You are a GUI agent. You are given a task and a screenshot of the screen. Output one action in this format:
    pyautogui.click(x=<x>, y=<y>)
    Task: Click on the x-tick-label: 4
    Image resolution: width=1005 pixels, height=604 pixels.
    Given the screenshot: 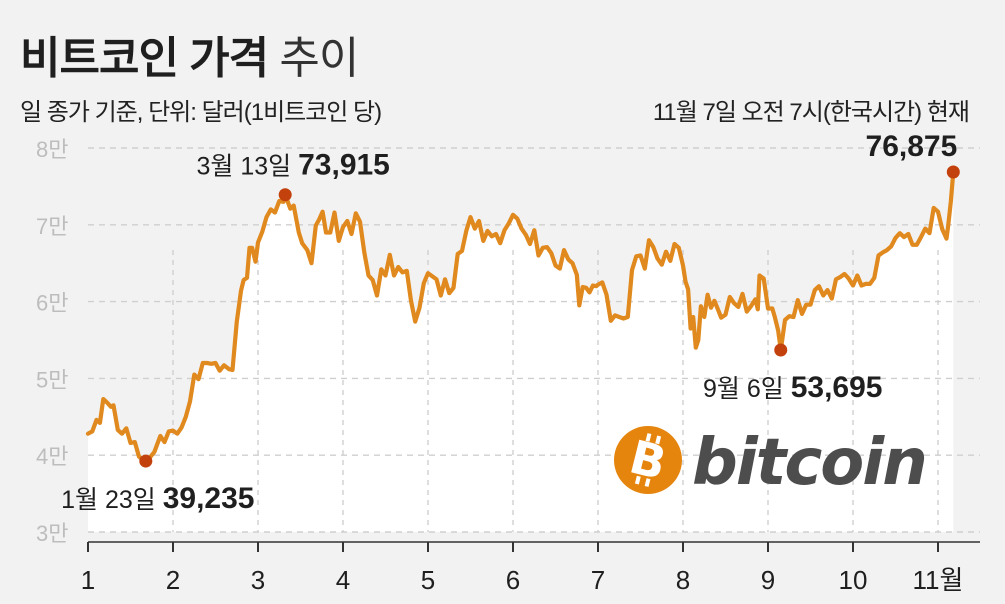 What is the action you would take?
    pyautogui.click(x=343, y=580)
    